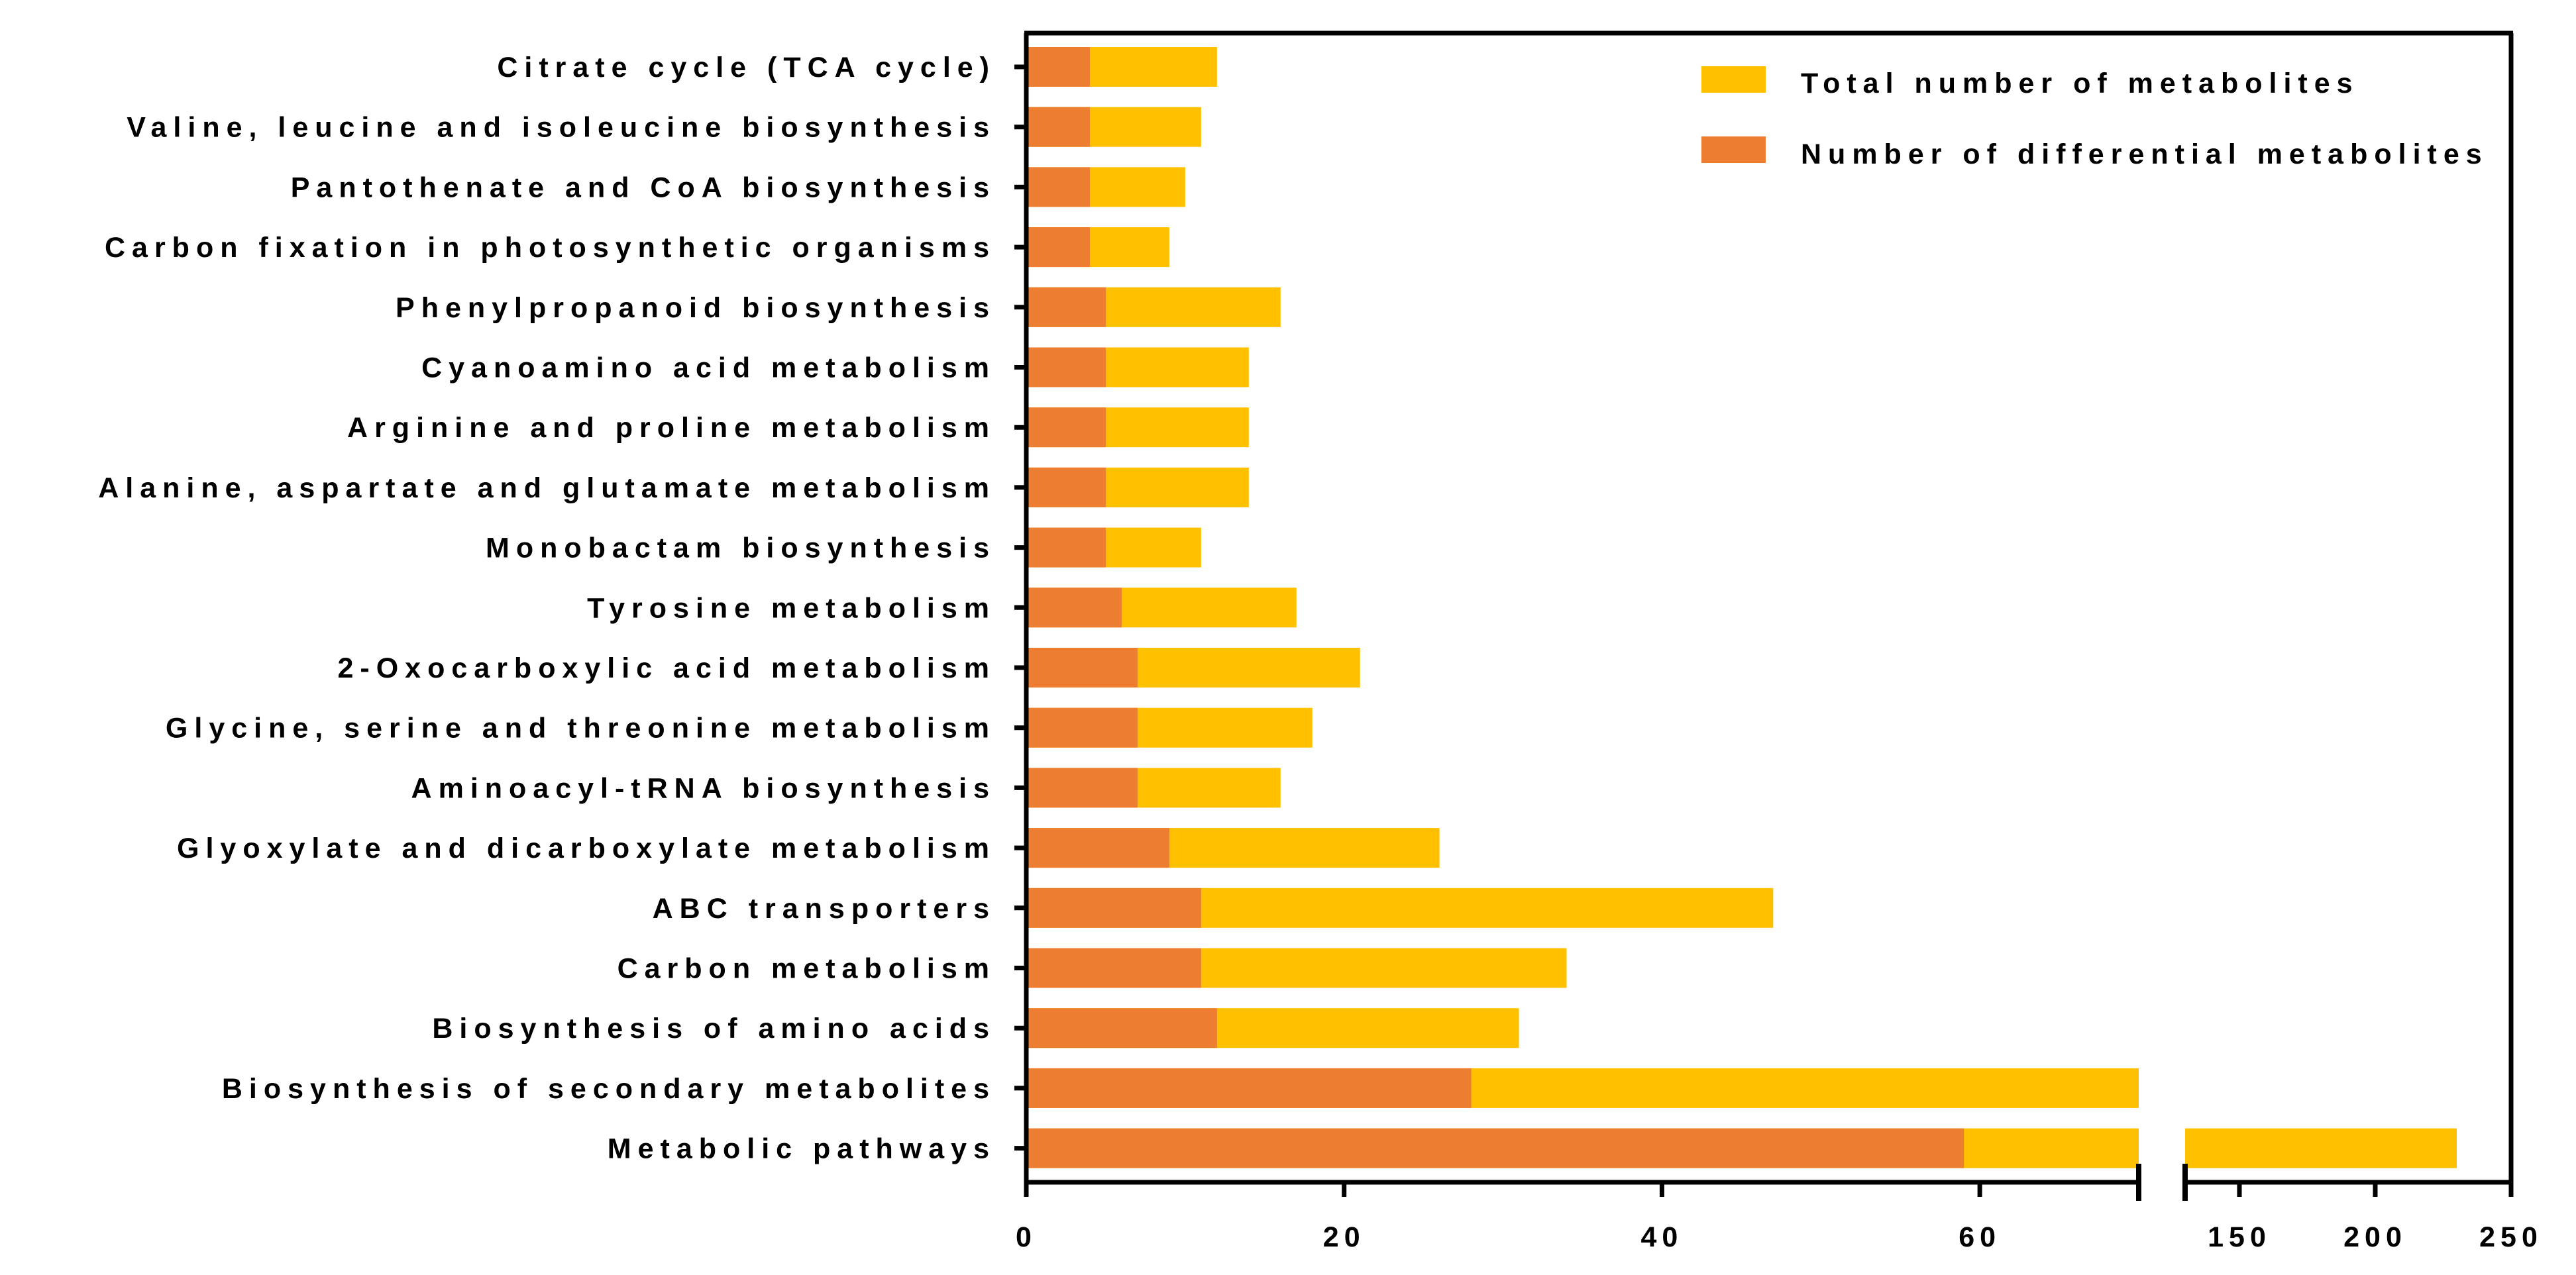 The image size is (2576, 1275). Describe the element at coordinates (2511, 1237) in the screenshot. I see `x-tick-label: 250` at that location.